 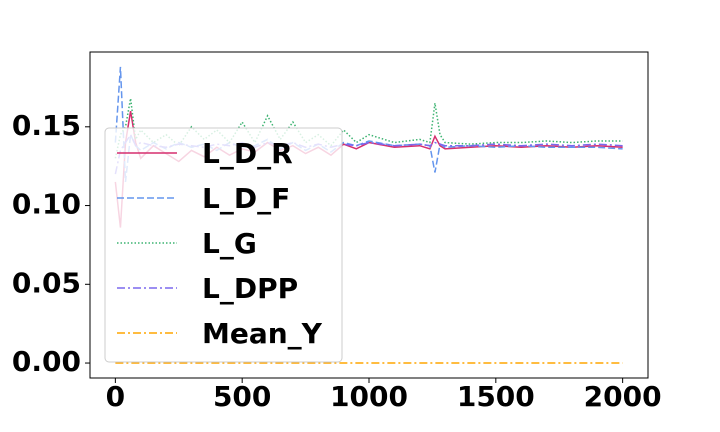 What do you see at coordinates (46, 204) in the screenshot?
I see `y-tick-label: 0.10` at bounding box center [46, 204].